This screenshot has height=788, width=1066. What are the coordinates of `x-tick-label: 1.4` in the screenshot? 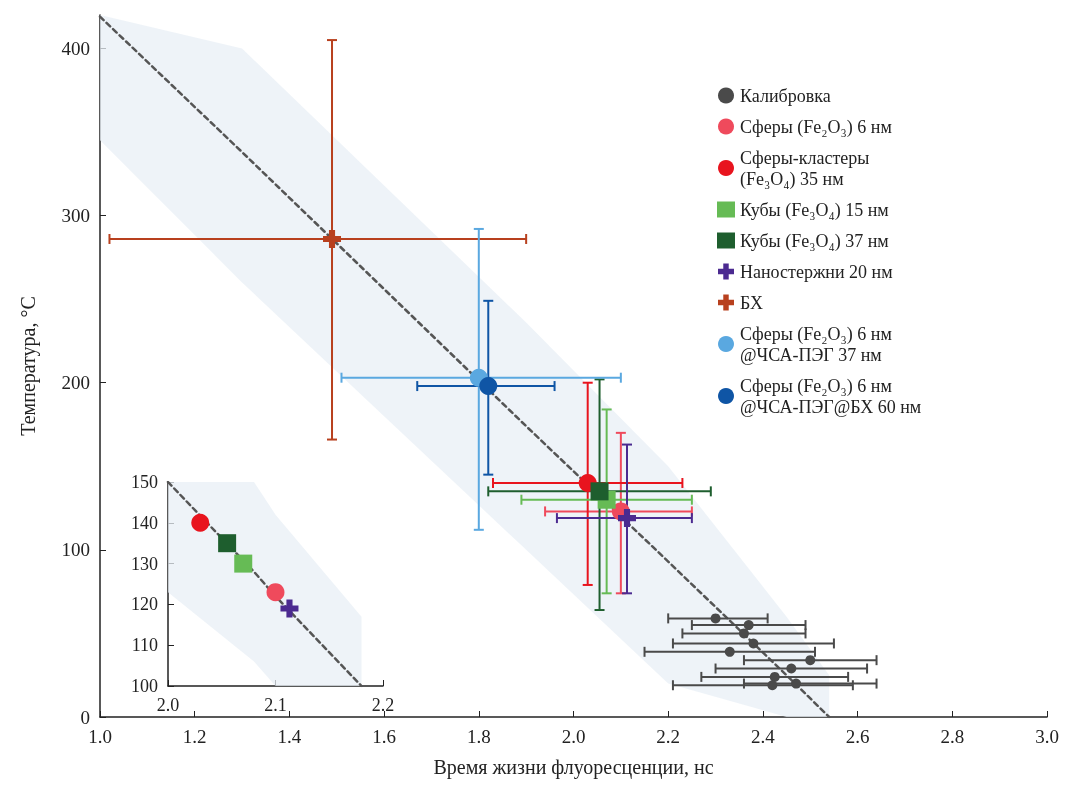 It's located at (289, 736).